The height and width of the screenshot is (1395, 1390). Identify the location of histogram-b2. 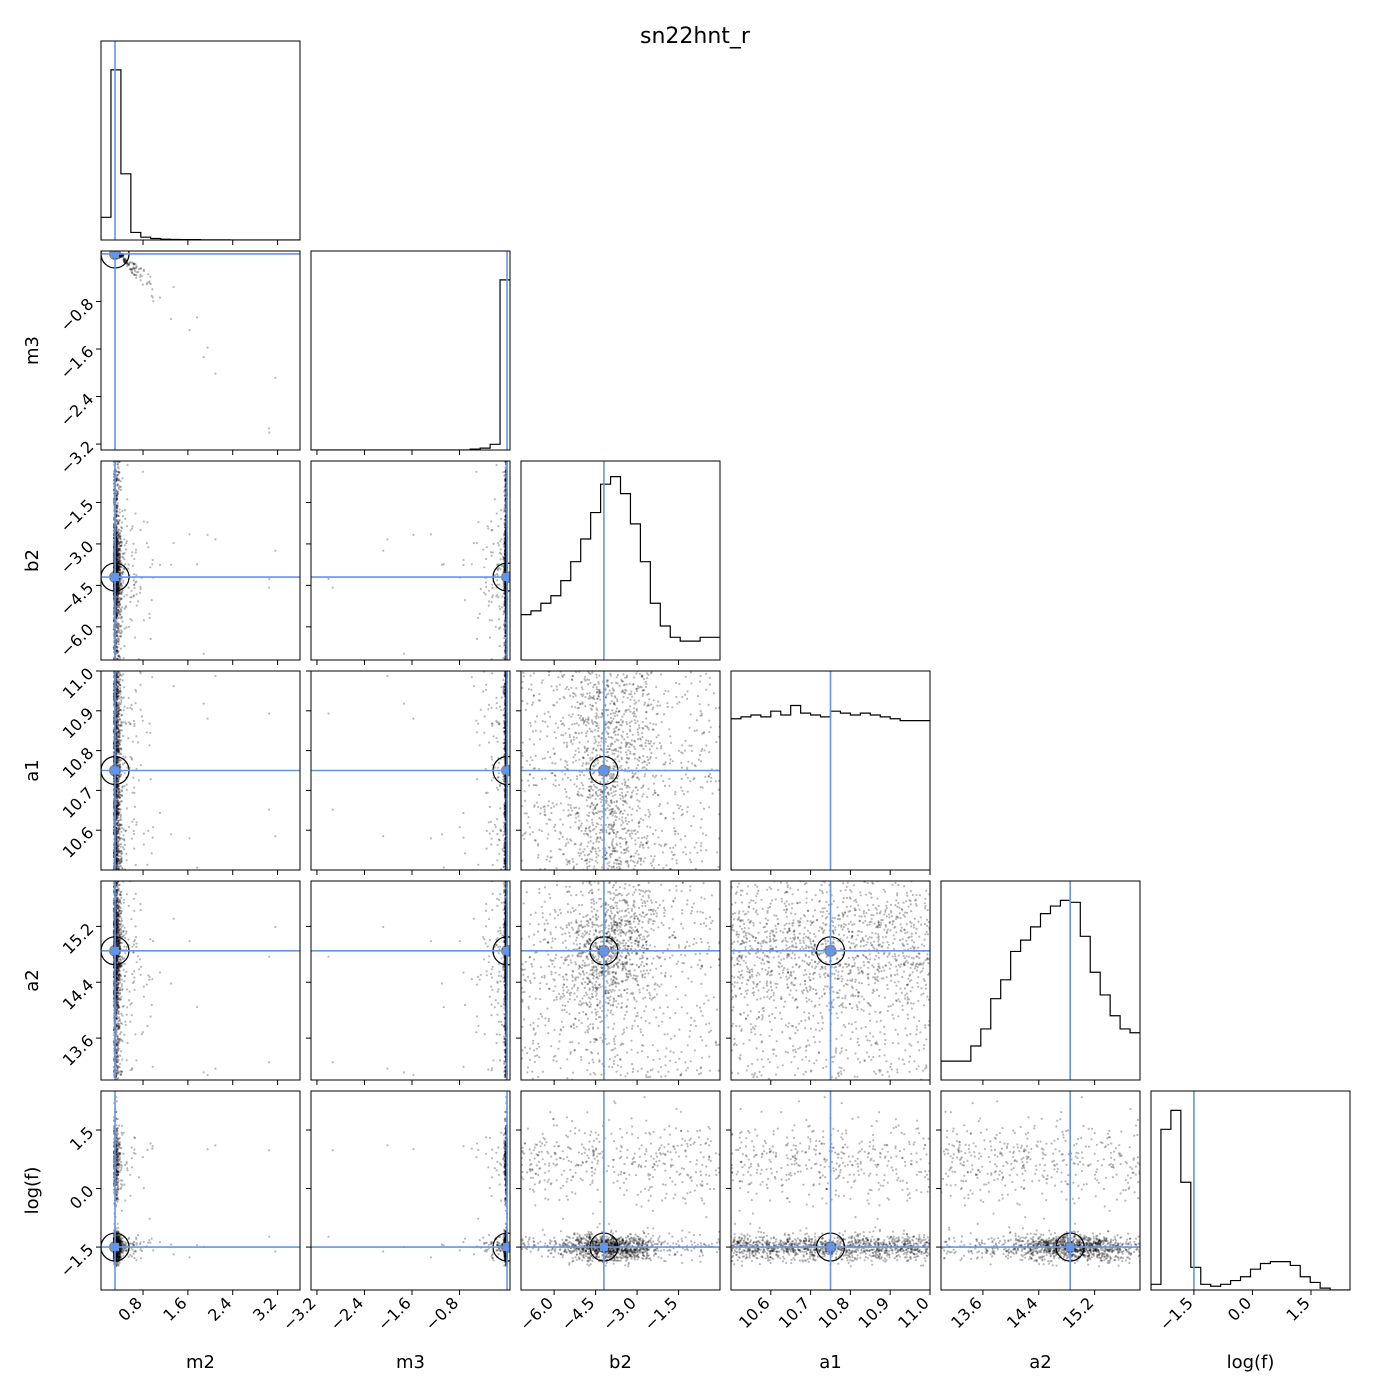
(620, 568).